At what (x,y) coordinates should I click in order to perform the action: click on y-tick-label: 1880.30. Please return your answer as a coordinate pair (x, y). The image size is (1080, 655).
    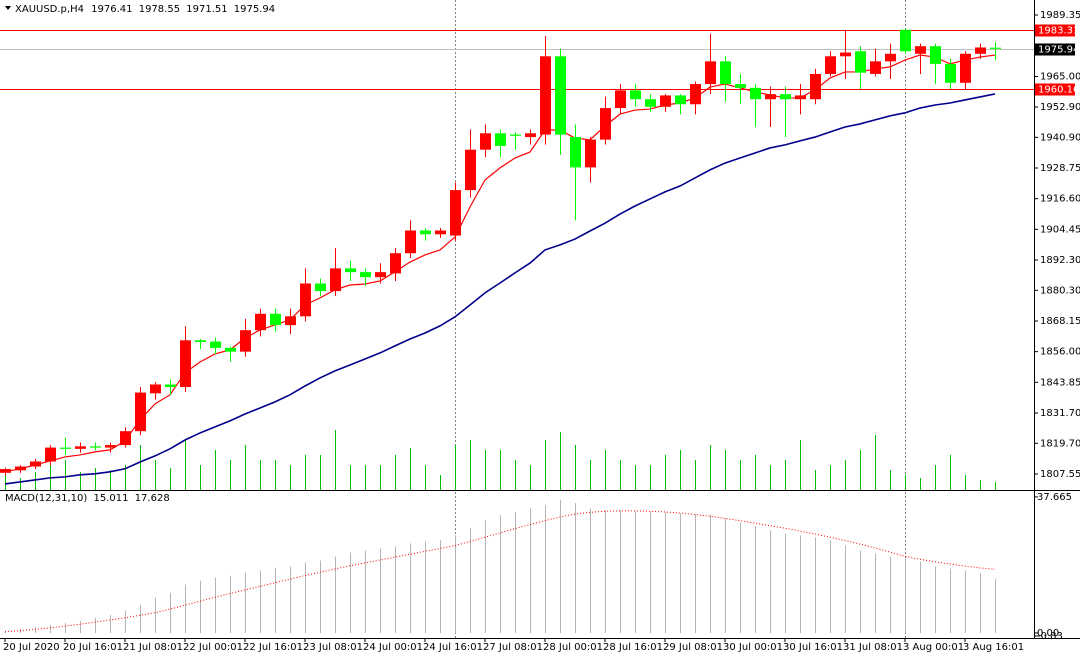
    Looking at the image, I should click on (1060, 290).